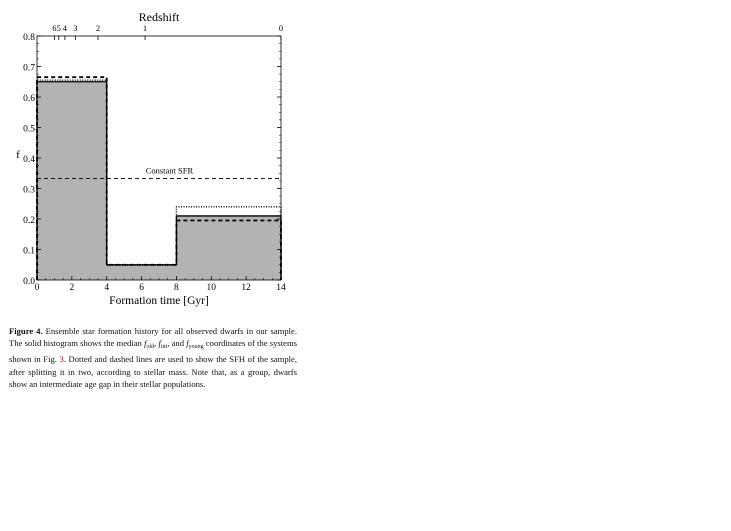 The width and height of the screenshot is (731, 531). What do you see at coordinates (61, 359) in the screenshot?
I see `figure-reference-link: 3` at bounding box center [61, 359].